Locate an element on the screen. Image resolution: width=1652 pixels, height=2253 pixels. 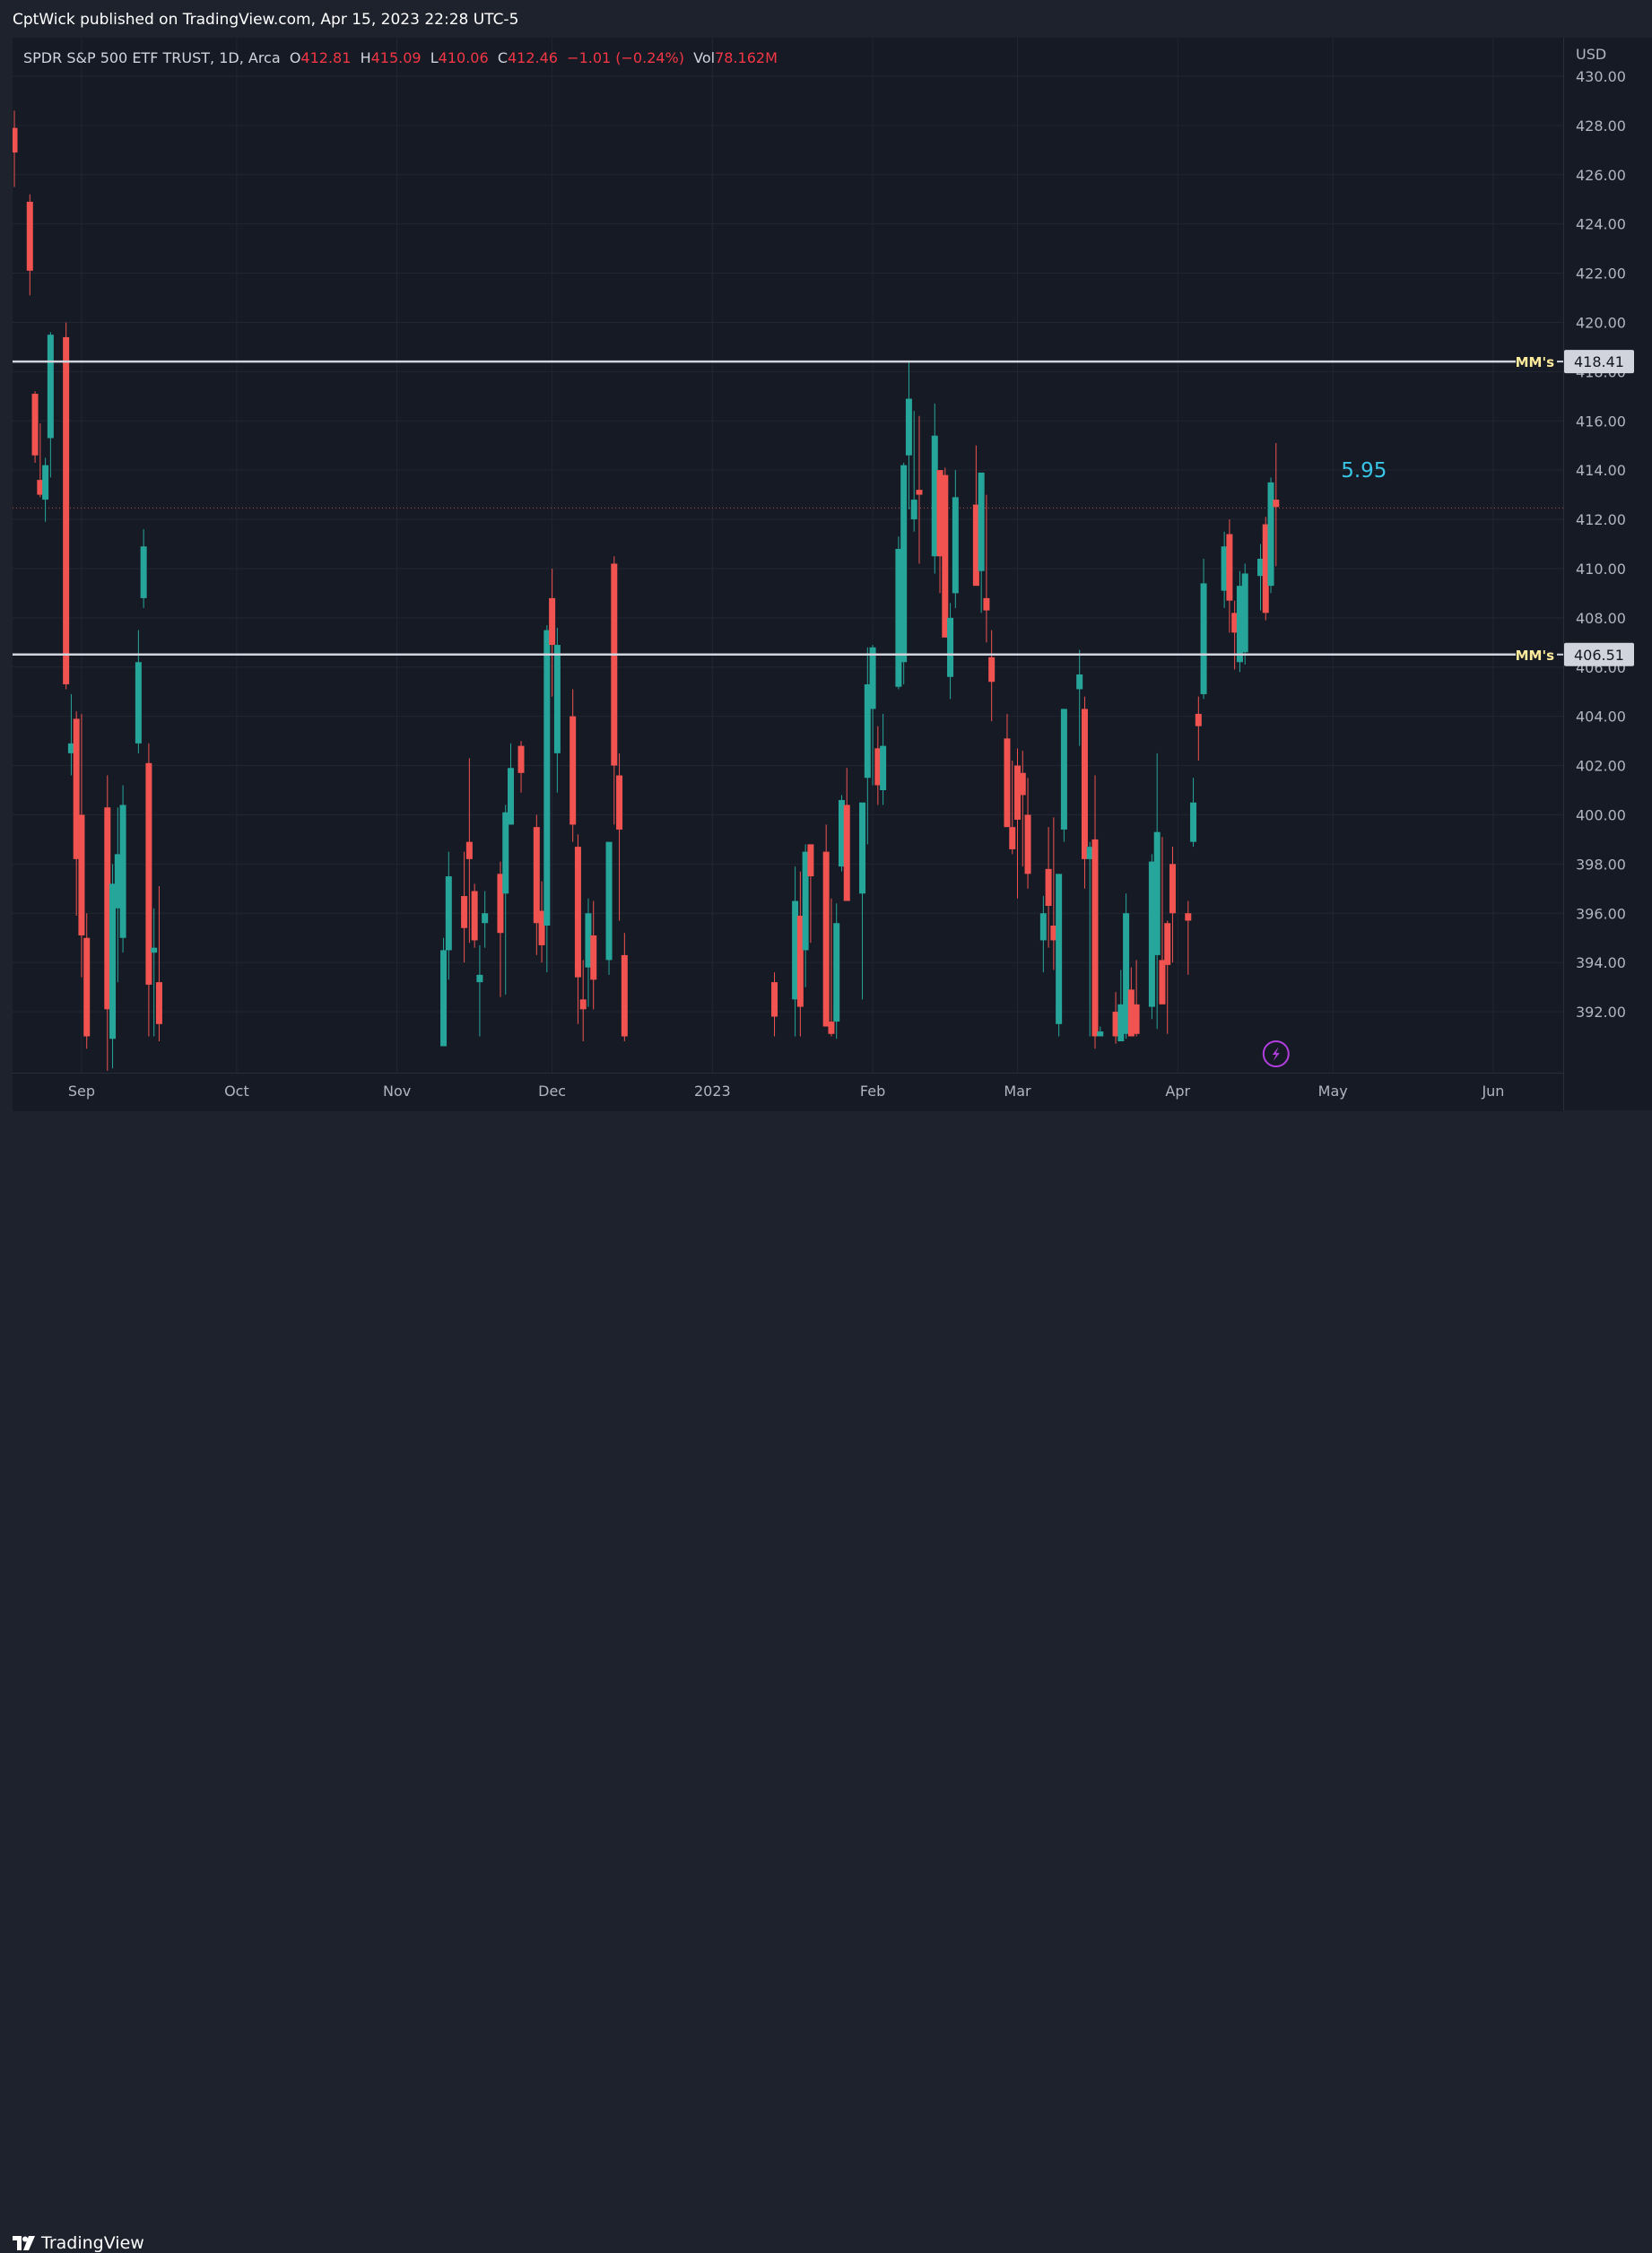
price-axis is located at coordinates (1607, 574).